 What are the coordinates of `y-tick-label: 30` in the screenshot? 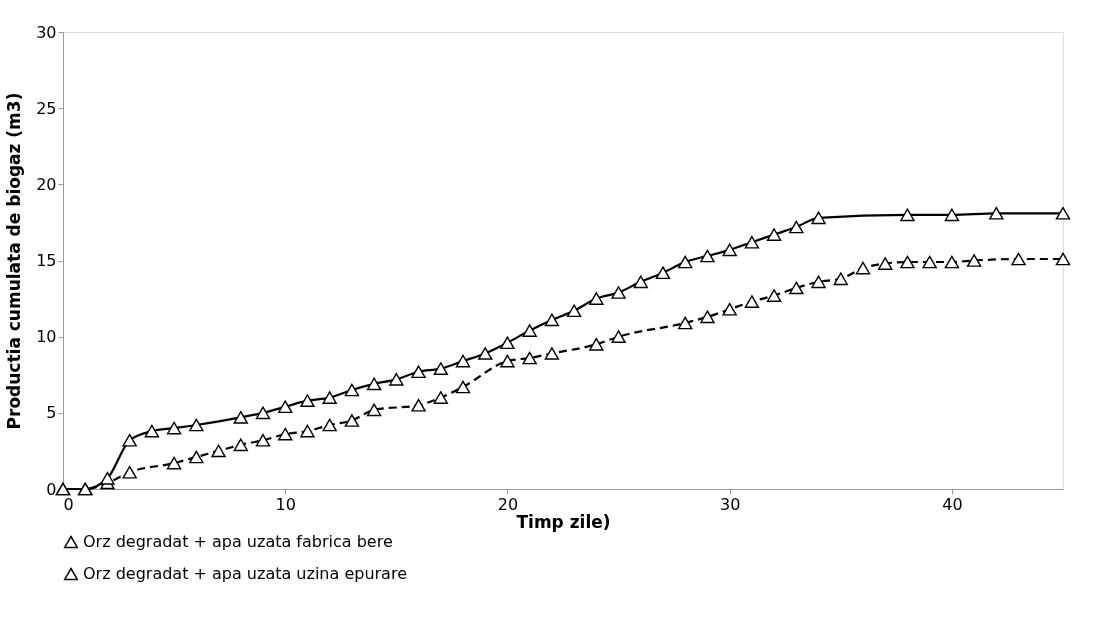 It's located at (46, 32).